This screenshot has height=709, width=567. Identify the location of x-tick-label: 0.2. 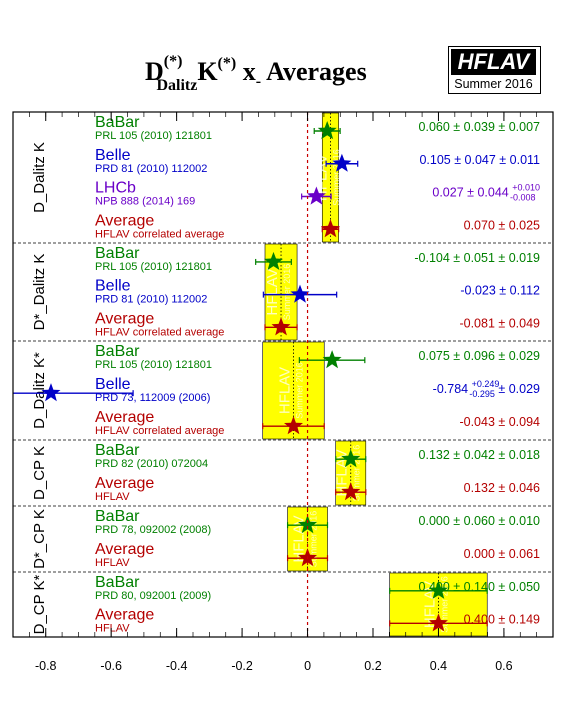
(372, 666).